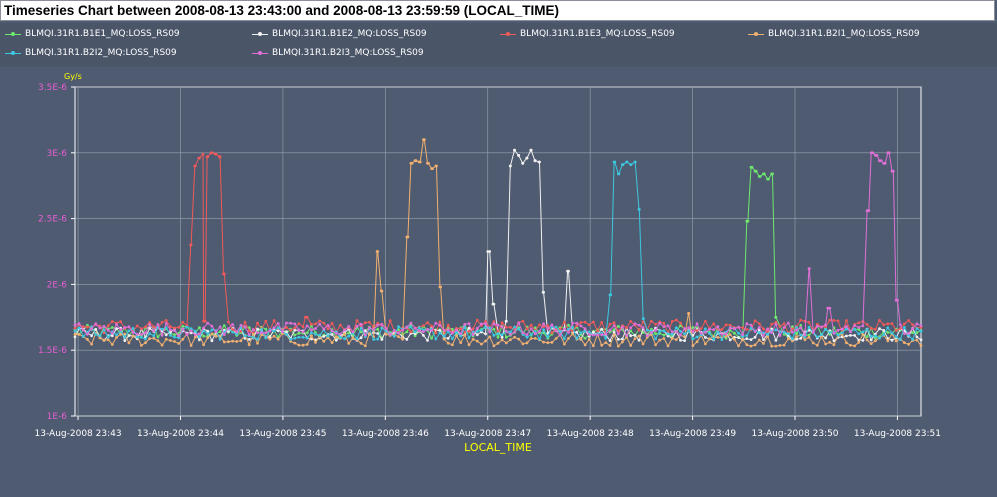 This screenshot has width=997, height=497. I want to click on legend-item-b1e2: BLMQI.31R1.B1E2_MQ:LOSS_RS09, so click(339, 34).